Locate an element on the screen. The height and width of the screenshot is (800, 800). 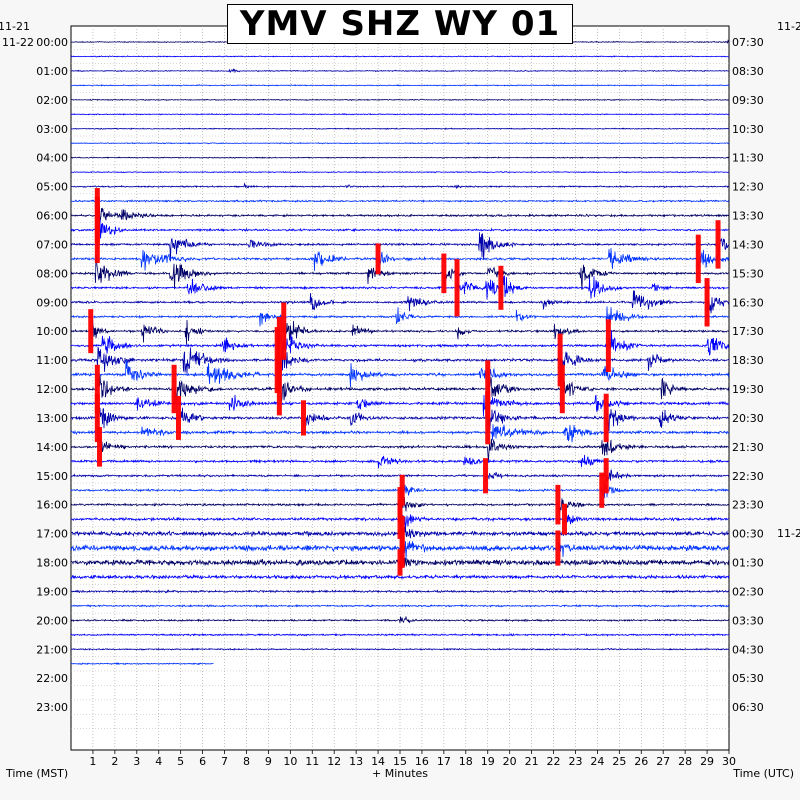
right-hour-label: 10:30 is located at coordinates (748, 129).